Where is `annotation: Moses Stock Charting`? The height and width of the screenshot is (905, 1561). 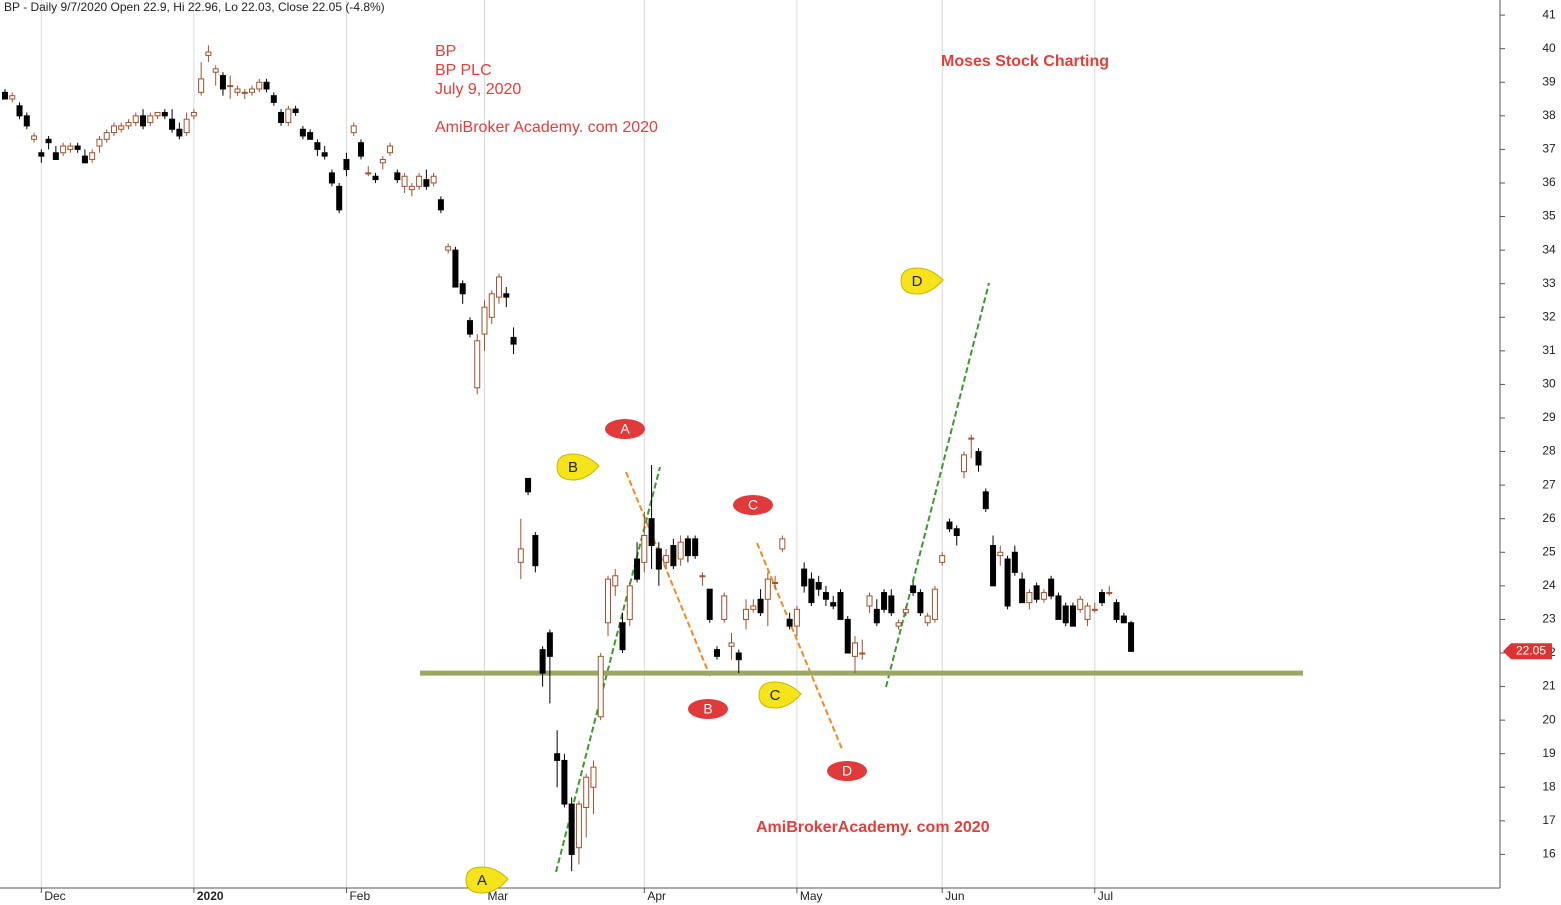 annotation: Moses Stock Charting is located at coordinates (1025, 61).